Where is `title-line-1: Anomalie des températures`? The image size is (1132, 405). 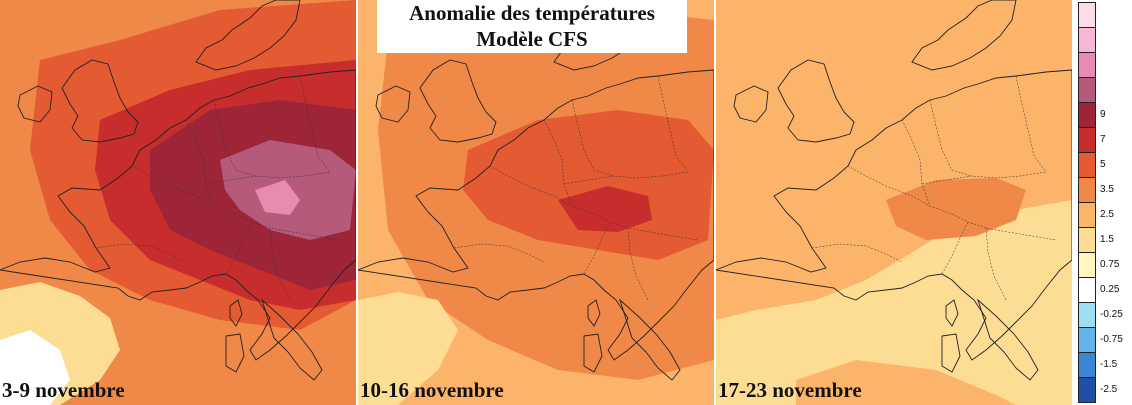
title-line-1: Anomalie des températures is located at coordinates (532, 13).